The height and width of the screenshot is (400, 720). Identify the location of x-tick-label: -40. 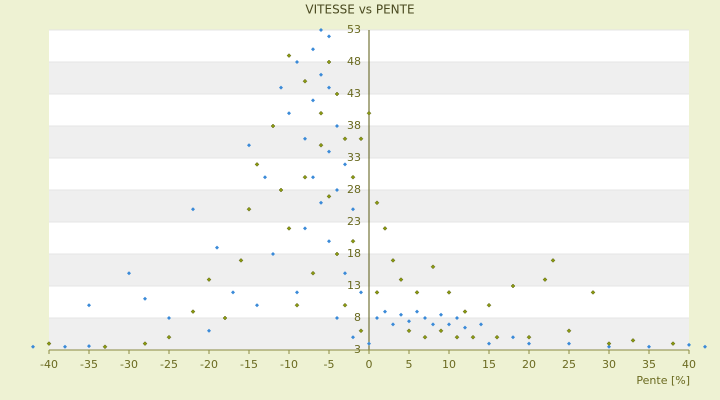
(49, 364).